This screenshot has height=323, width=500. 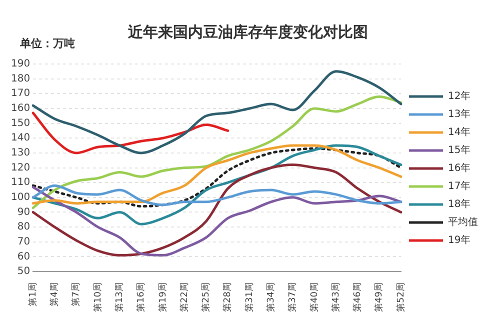 What do you see at coordinates (249, 297) in the screenshot?
I see `x-tick-label: 第31周` at bounding box center [249, 297].